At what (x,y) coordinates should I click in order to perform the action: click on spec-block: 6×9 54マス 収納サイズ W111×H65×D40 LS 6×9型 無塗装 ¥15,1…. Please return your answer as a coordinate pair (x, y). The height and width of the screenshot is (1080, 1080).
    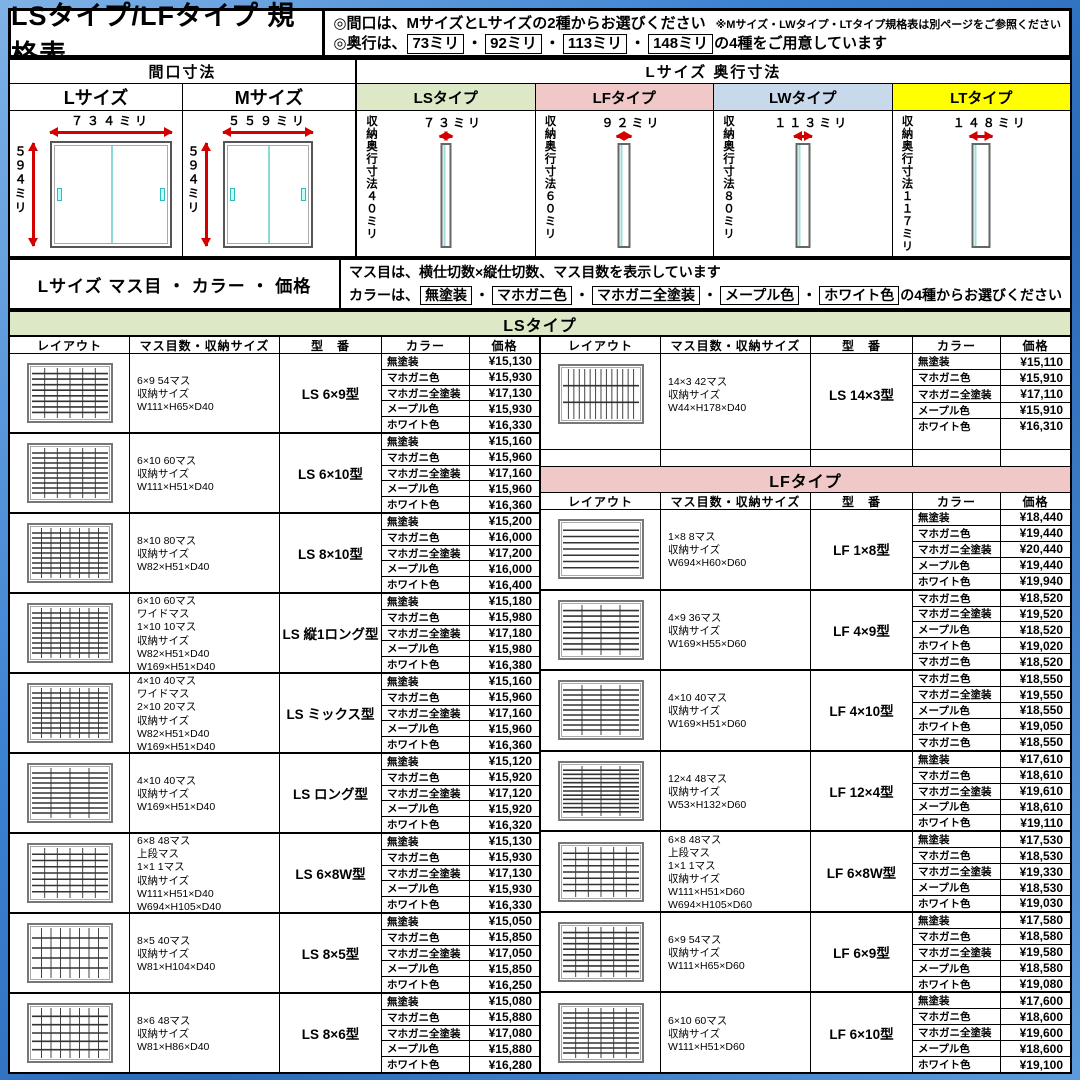
    Looking at the image, I should click on (274, 394).